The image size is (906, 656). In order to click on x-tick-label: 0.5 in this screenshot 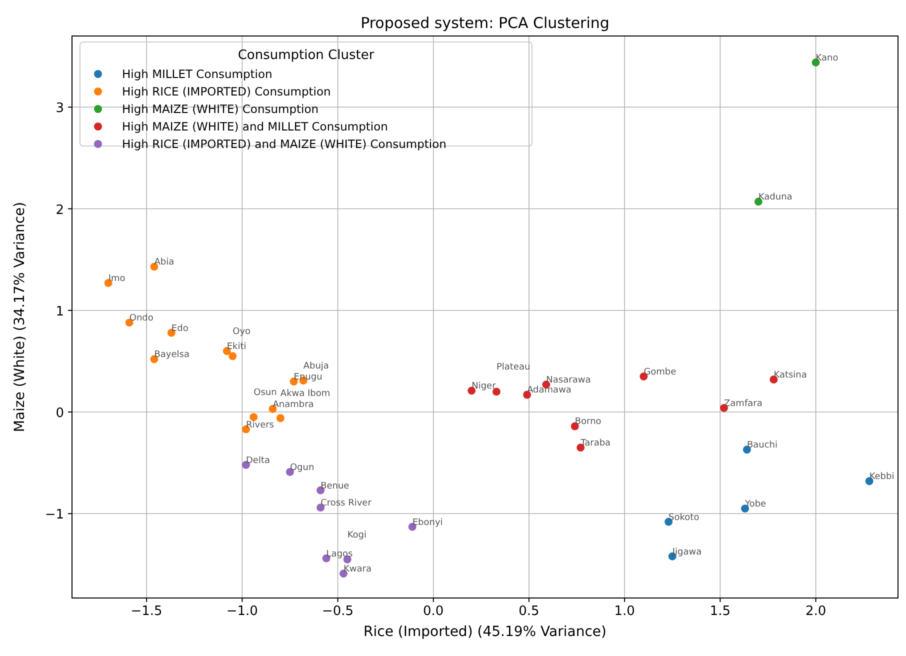, I will do `click(529, 611)`.